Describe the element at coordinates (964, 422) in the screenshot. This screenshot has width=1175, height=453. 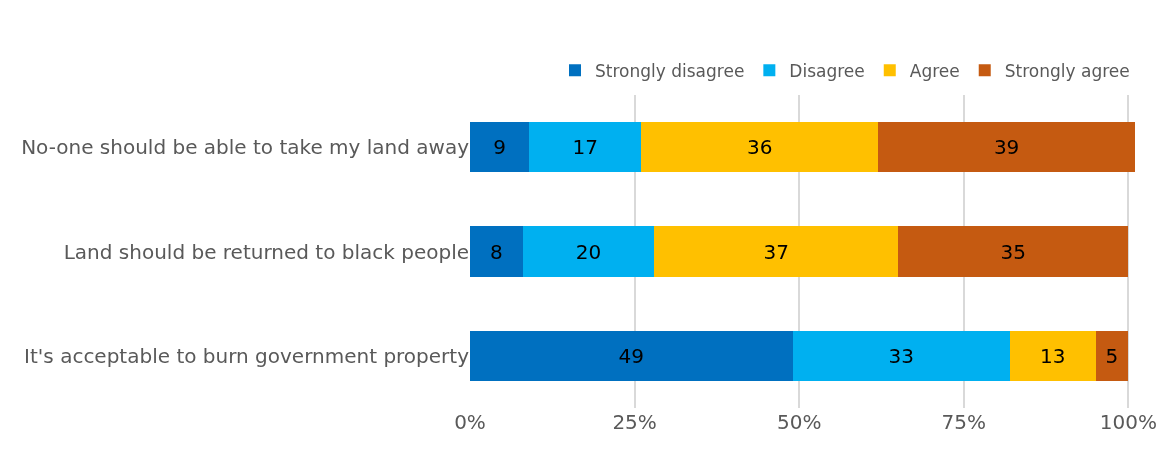
I see `x-tick-label: 75%` at that location.